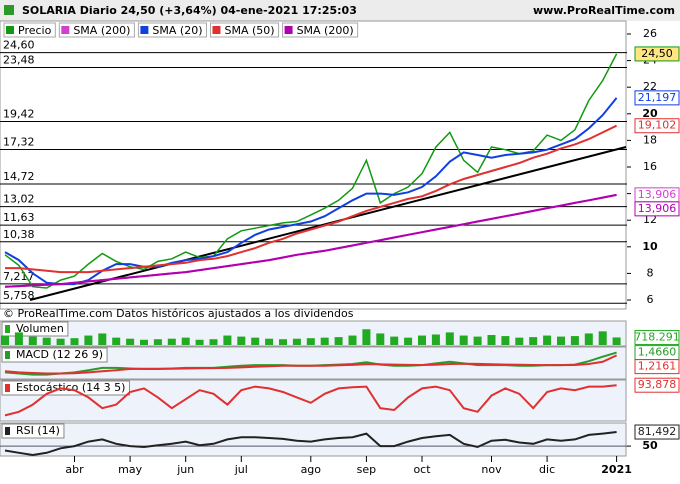 Image resolution: width=680 pixels, height=484 pixels. What do you see at coordinates (35, 30) in the screenshot?
I see `legend-label: Precio` at bounding box center [35, 30].